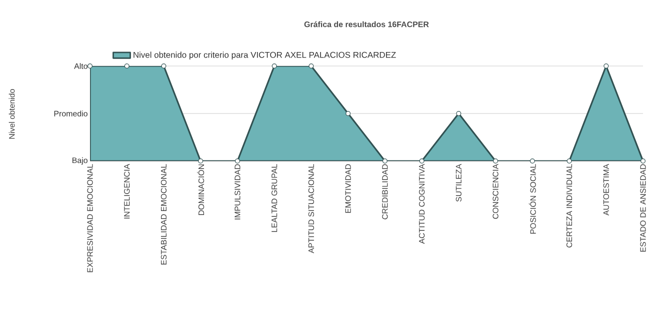 Image resolution: width=648 pixels, height=324 pixels. What do you see at coordinates (265, 56) in the screenshot?
I see `legend-label: Nivel obtenido por criterio para VICTOR AXEL PALACIOS RICARDEZ` at bounding box center [265, 56].